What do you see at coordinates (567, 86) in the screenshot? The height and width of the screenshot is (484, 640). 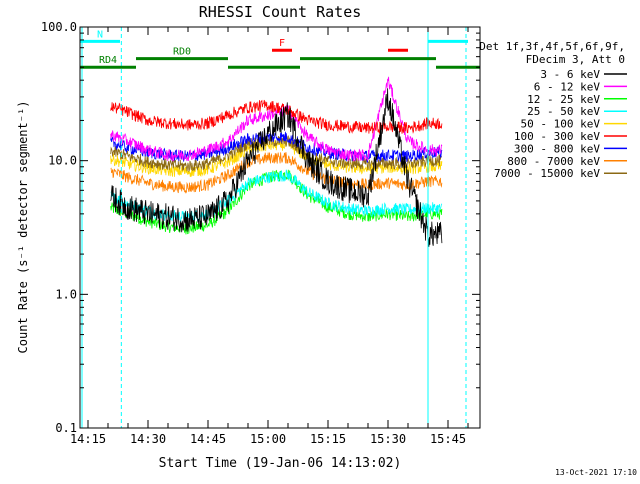 I see `legend-entry-label: 6 - 12 keV` at bounding box center [567, 86].